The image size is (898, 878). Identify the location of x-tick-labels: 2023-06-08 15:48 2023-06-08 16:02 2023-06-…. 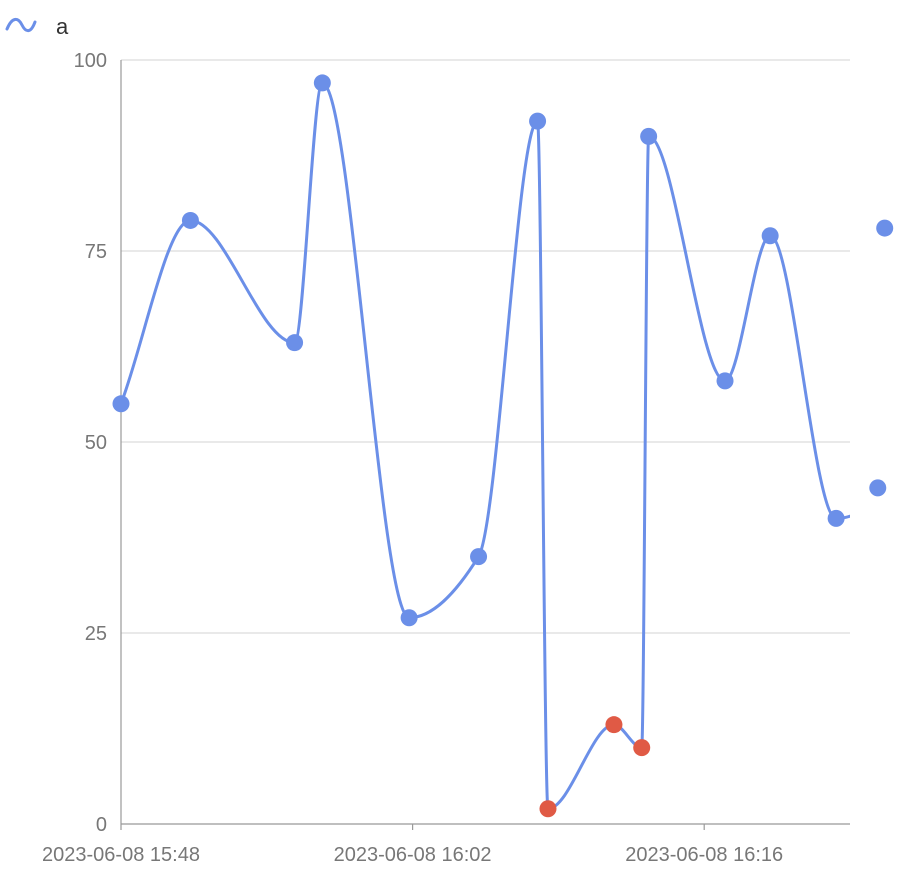
(412, 855).